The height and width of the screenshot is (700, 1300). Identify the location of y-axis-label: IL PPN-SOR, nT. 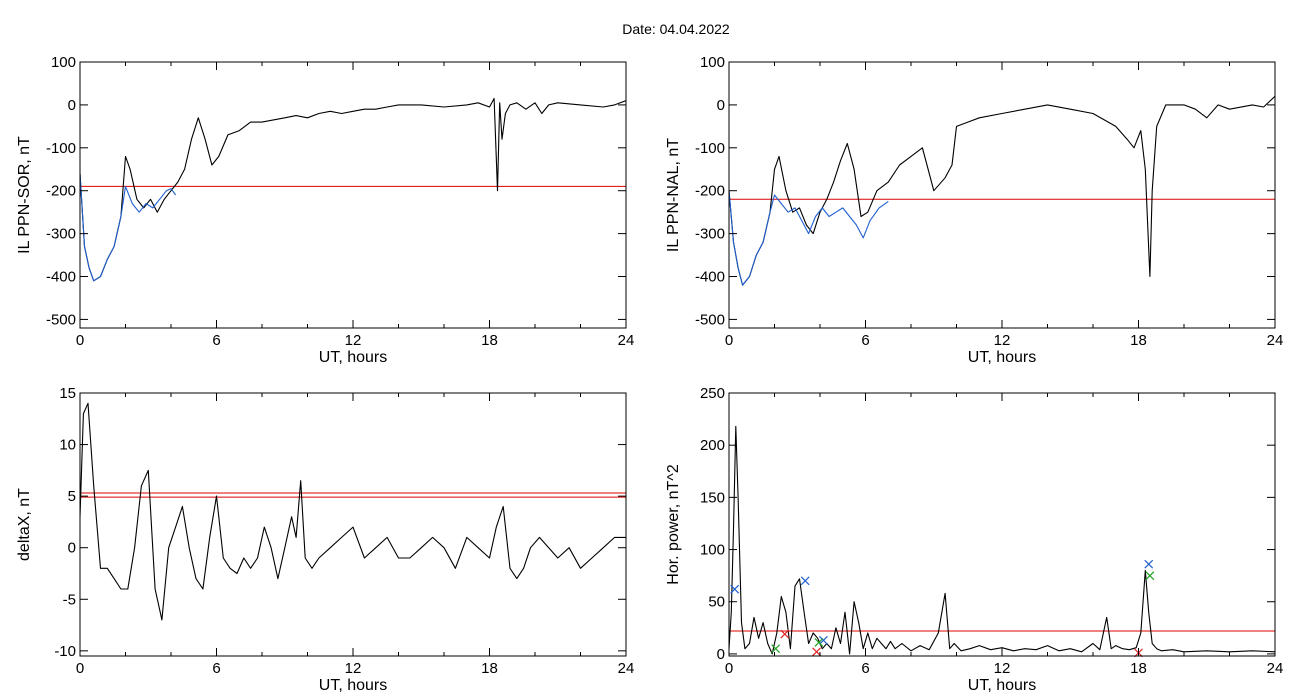
(24, 195).